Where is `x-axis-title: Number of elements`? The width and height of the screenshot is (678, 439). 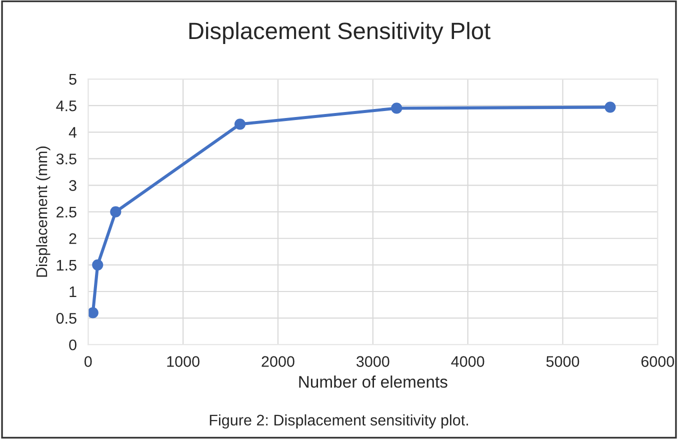 x-axis-title: Number of elements is located at coordinates (373, 382).